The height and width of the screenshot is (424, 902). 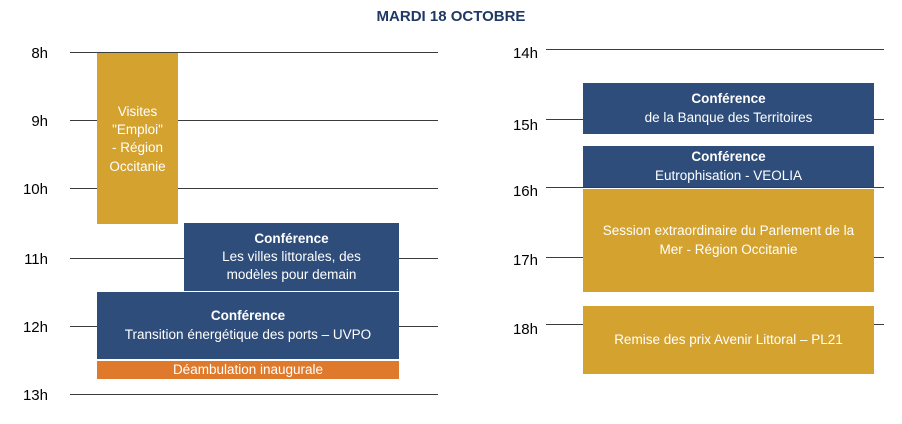 I want to click on event-text: Les villes littorales, des, so click(x=291, y=256).